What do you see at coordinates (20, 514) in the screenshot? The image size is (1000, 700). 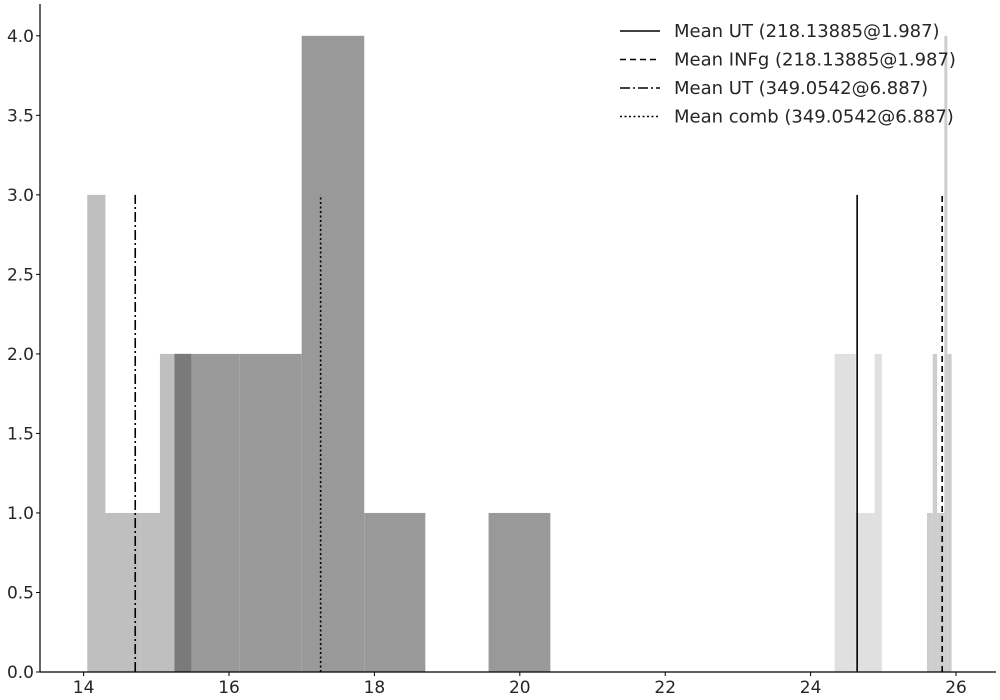 I see `y-tick-label: 1.0` at bounding box center [20, 514].